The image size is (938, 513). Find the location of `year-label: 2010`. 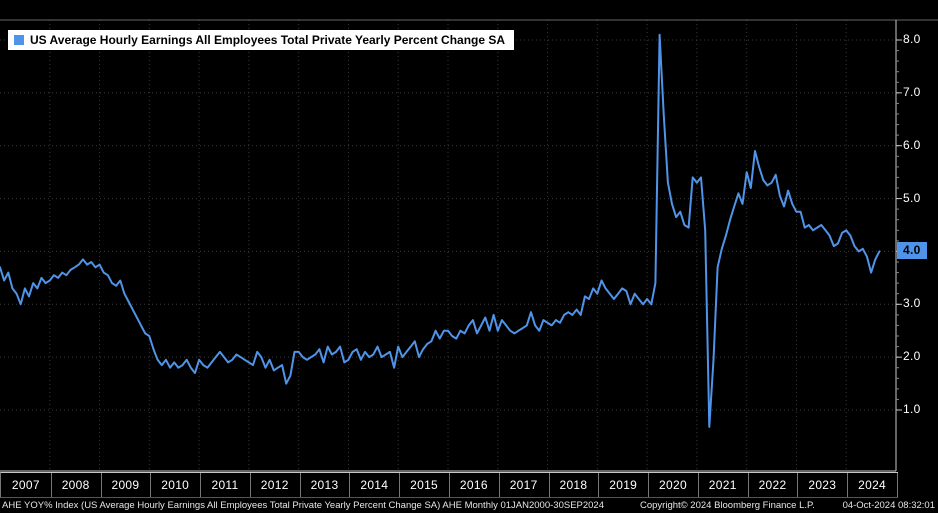

year-label: 2010 is located at coordinates (176, 485).